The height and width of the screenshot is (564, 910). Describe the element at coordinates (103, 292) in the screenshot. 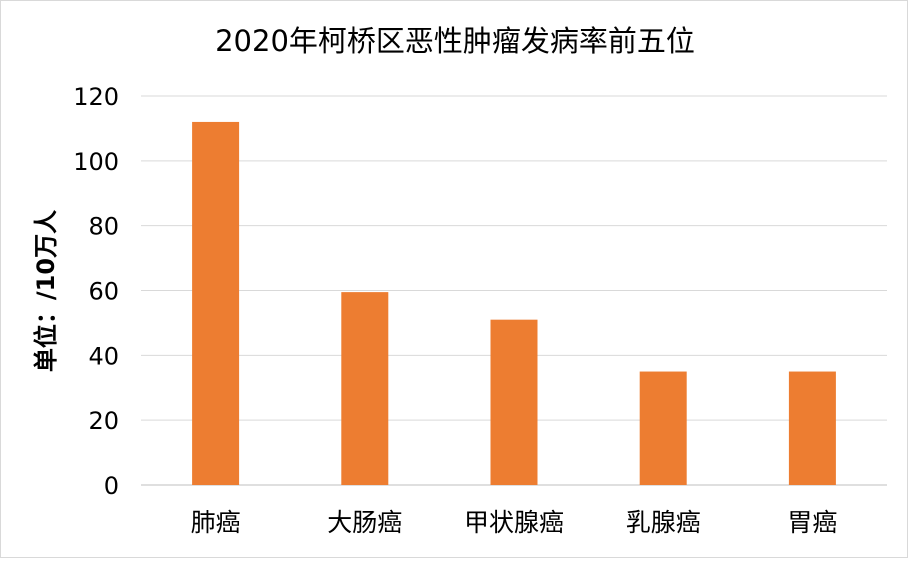

I see `y-tick-label: 60` at that location.